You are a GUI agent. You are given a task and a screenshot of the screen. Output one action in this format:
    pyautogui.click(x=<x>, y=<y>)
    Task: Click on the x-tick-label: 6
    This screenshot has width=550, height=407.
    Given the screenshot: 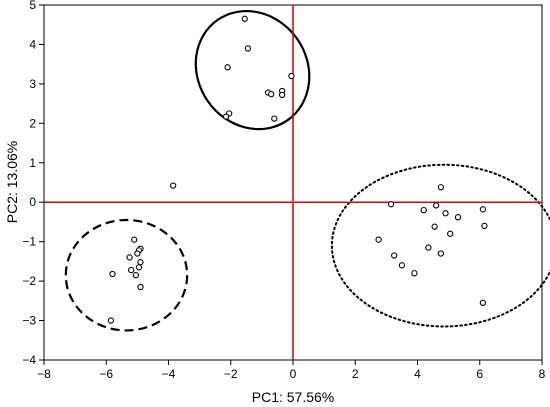 What is the action you would take?
    pyautogui.click(x=479, y=374)
    